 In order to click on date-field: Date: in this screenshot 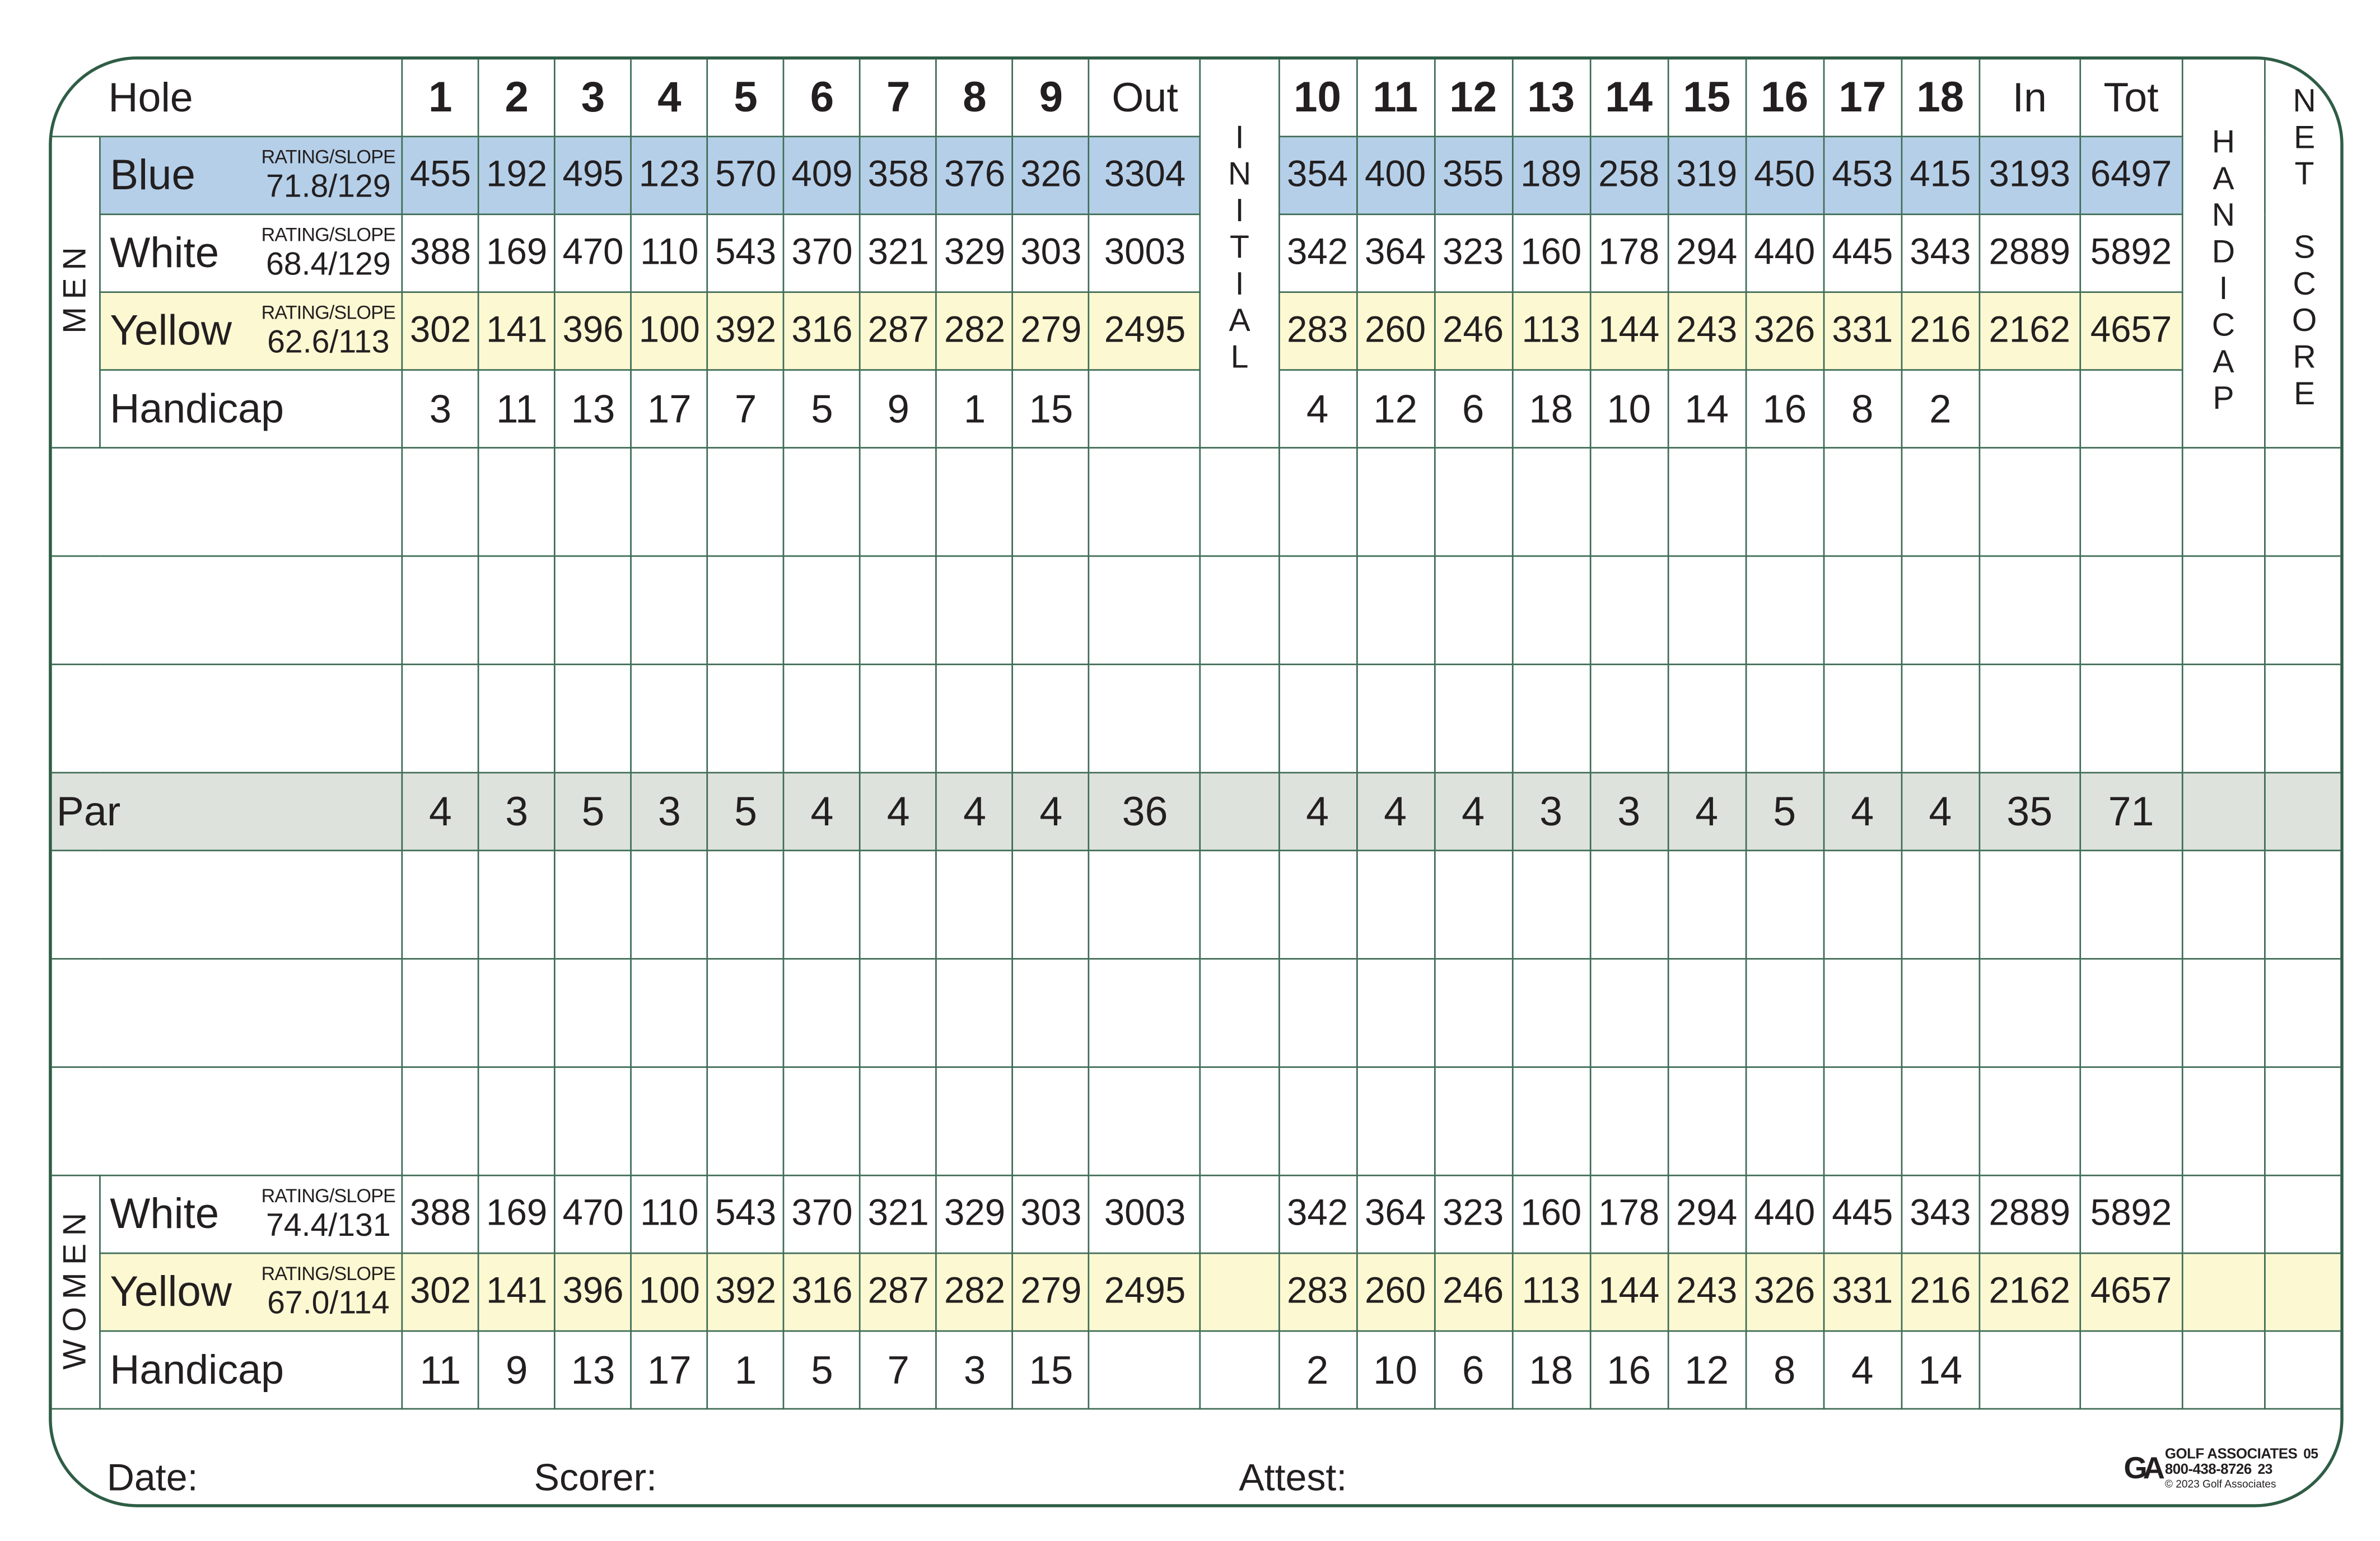, I will do `click(152, 1478)`.